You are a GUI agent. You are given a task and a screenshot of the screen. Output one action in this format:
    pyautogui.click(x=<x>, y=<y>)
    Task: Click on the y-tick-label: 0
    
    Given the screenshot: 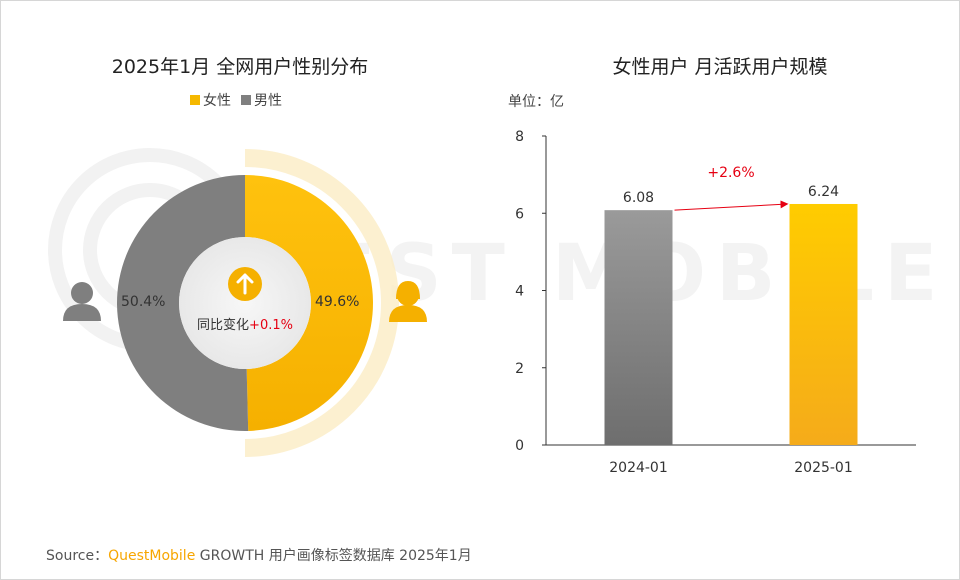 What is the action you would take?
    pyautogui.click(x=519, y=446)
    